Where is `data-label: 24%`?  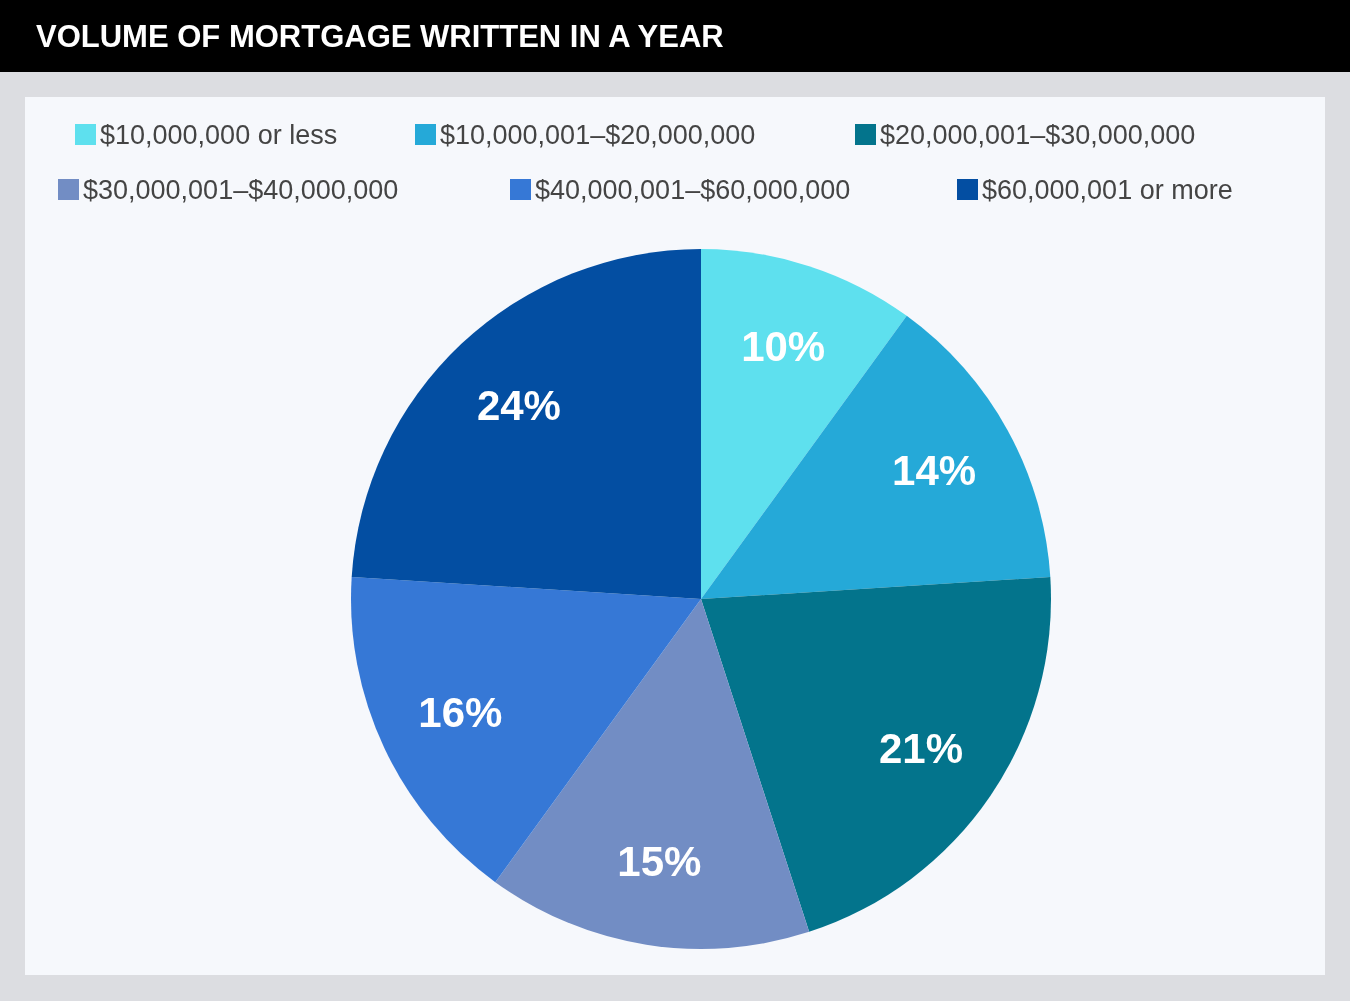 data-label: 24% is located at coordinates (518, 405).